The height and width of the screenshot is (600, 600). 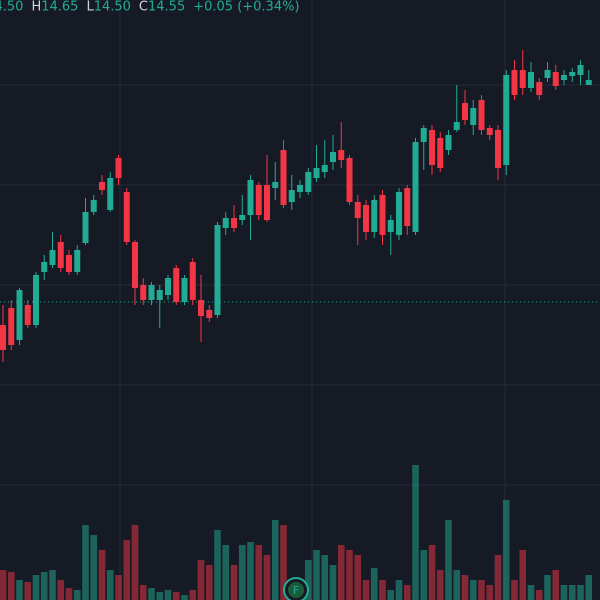 What do you see at coordinates (246, 7) in the screenshot?
I see `legend-change: +0.05 (+0.34%)` at bounding box center [246, 7].